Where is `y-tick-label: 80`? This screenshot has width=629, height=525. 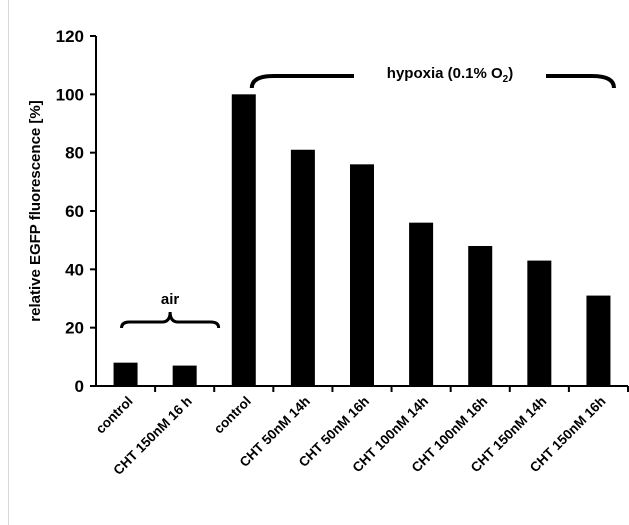 y-tick-label: 80 is located at coordinates (74, 153).